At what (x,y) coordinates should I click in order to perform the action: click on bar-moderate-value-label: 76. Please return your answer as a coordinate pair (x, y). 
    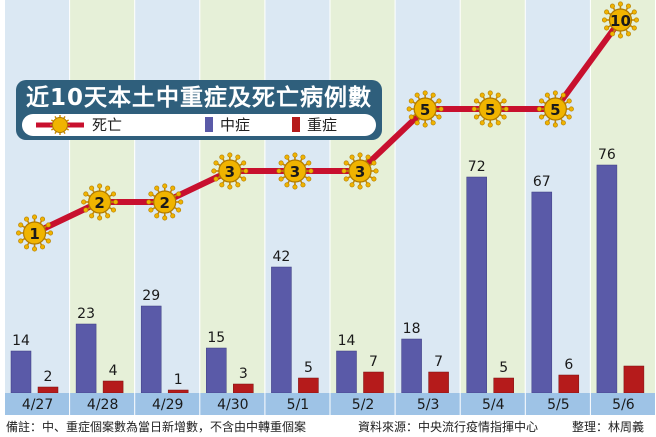
    Looking at the image, I should click on (607, 155).